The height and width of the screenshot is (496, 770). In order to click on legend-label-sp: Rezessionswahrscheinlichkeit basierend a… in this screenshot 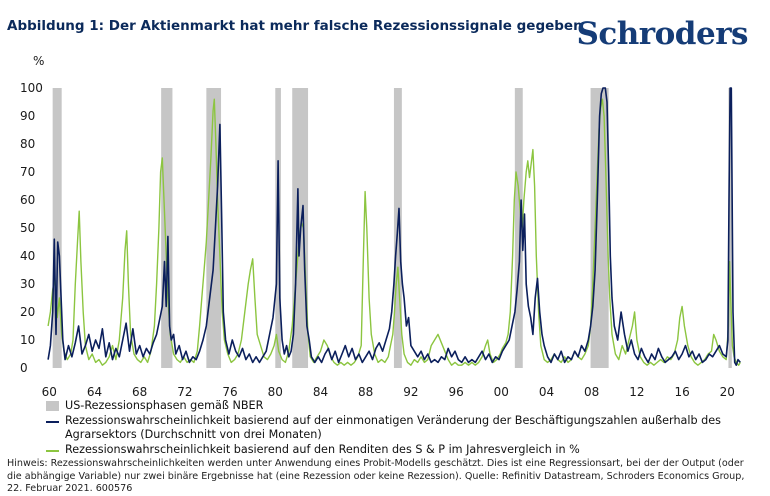, I will do `click(322, 449)`.